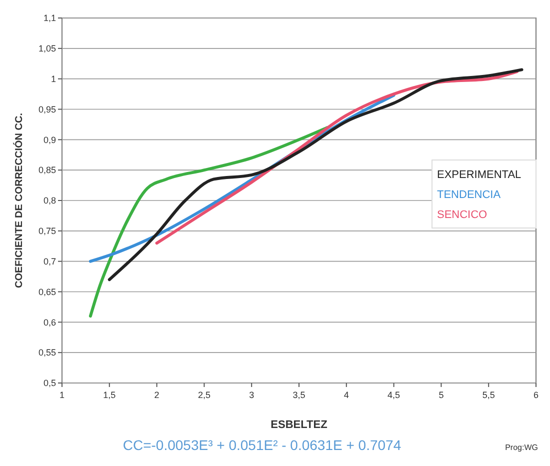 The height and width of the screenshot is (466, 550). Describe the element at coordinates (49, 261) in the screenshot. I see `y-tick-label: 0,7` at that location.